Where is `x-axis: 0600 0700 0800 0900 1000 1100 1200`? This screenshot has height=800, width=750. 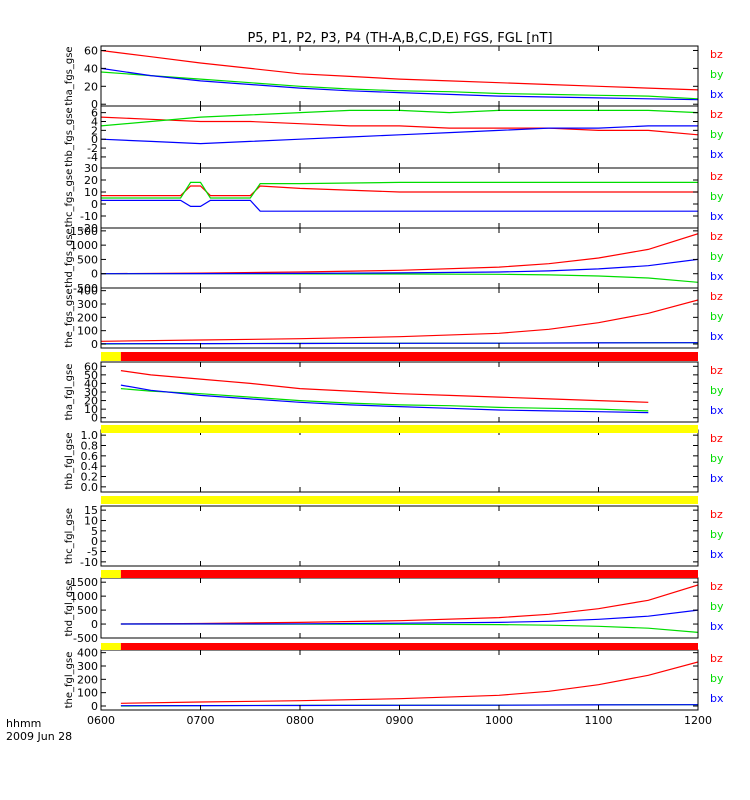
x-axis: 0600 0700 0800 0900 1000 1100 1200 is located at coordinates (399, 720).